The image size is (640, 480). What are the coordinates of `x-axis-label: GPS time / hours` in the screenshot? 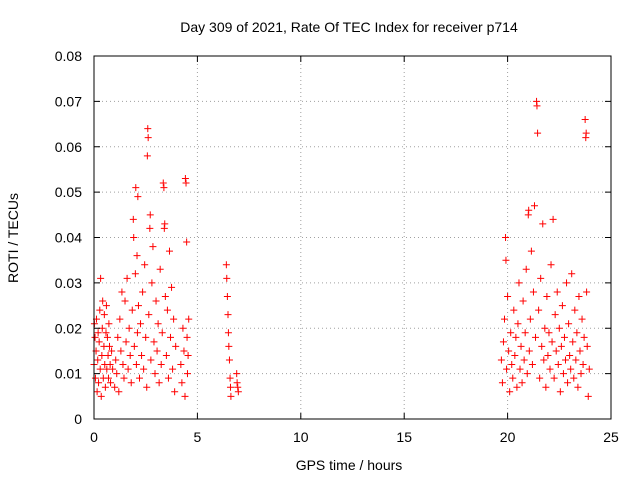 It's located at (349, 465).